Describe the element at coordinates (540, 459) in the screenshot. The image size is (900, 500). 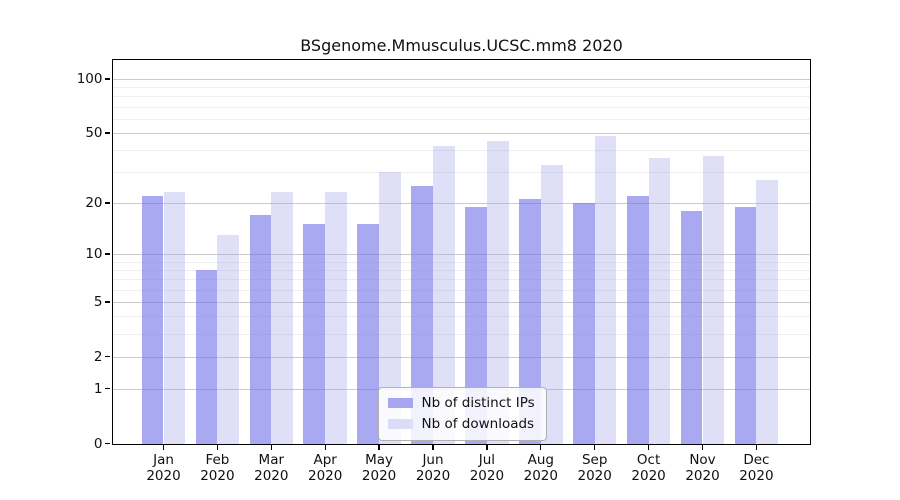
I see `x-tick-label-line: Aug` at that location.